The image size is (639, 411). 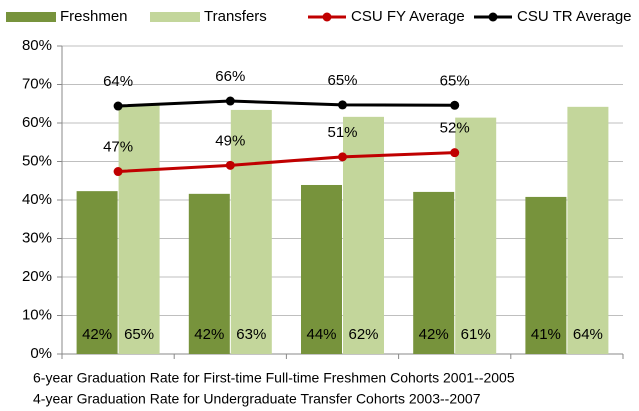 What do you see at coordinates (574, 16) in the screenshot?
I see `legend-label: CSU TR Average` at bounding box center [574, 16].